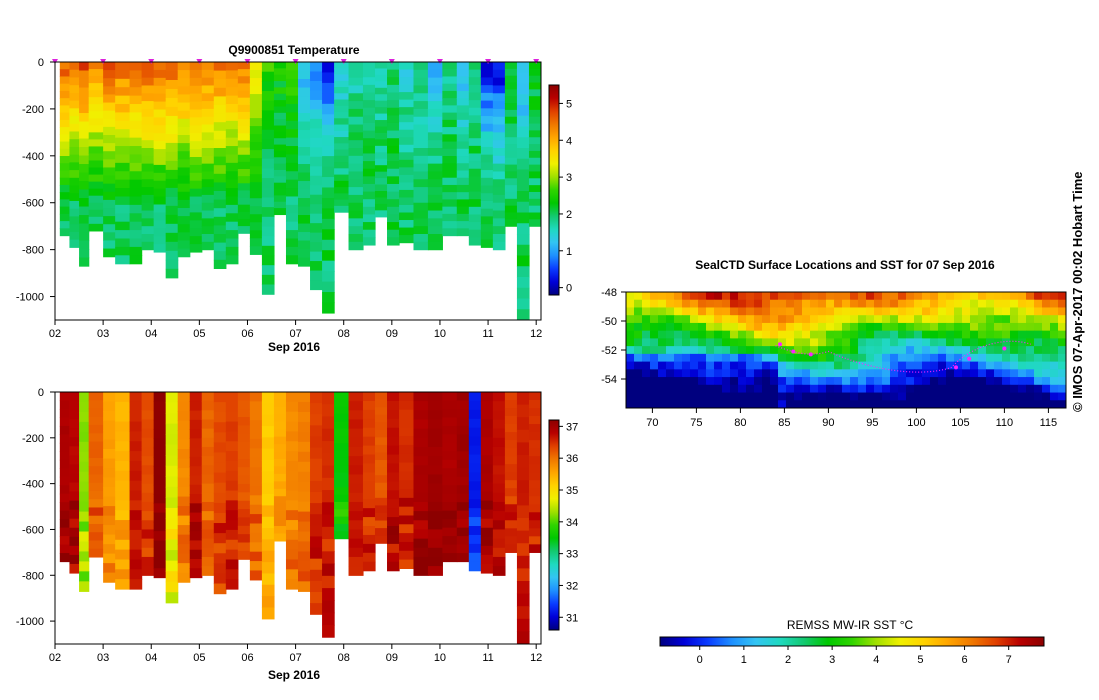 The width and height of the screenshot is (1099, 700). I want to click on map-colorbar-tick-label: 2, so click(788, 660).